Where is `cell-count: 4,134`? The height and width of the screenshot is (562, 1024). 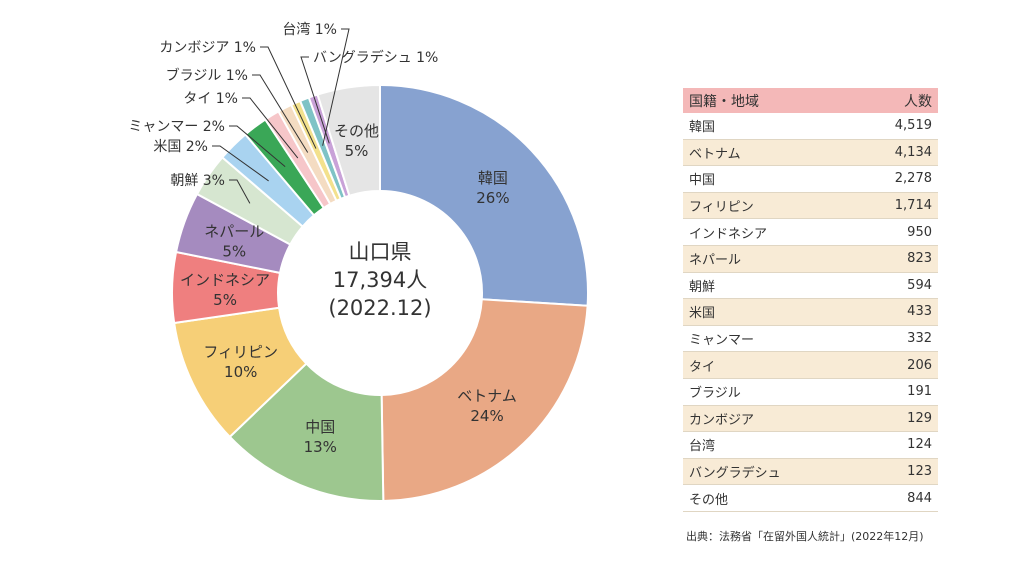 cell-count: 4,134 is located at coordinates (896, 153).